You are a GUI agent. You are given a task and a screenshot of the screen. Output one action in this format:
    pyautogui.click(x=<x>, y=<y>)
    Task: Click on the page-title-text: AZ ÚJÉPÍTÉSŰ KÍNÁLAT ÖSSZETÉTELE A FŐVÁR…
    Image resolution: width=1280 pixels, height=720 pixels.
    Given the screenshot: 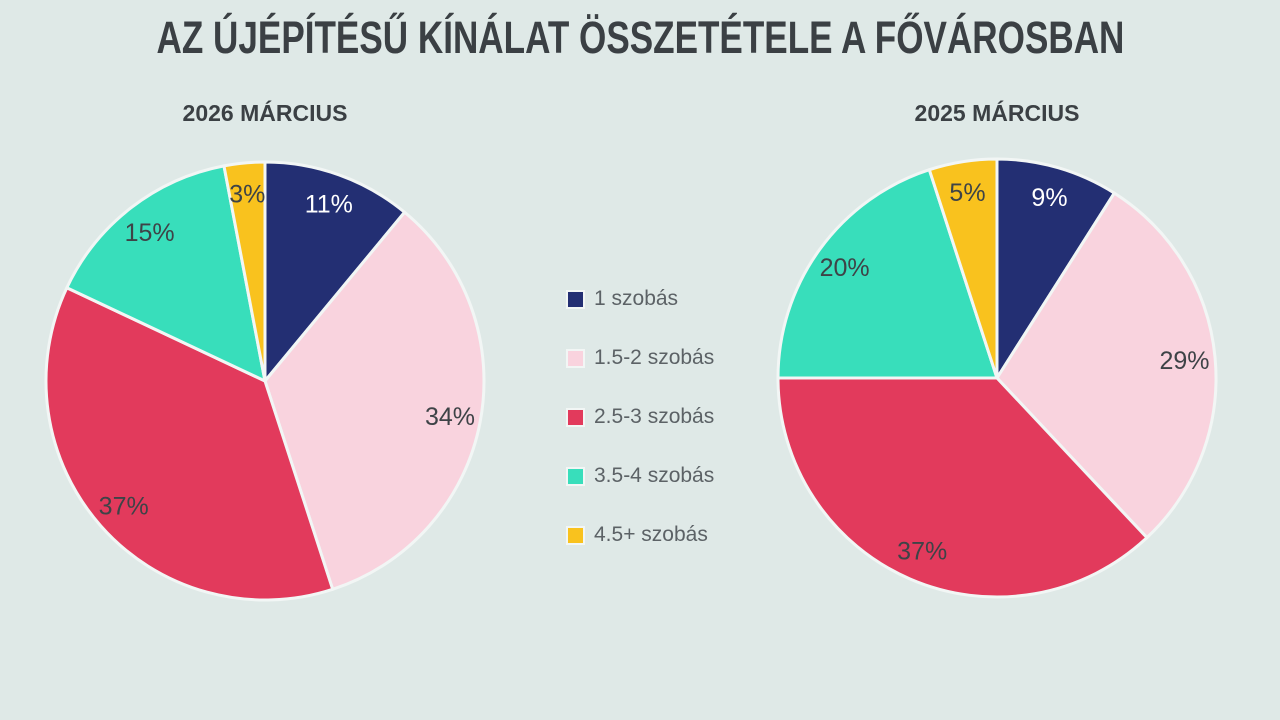 What is the action you would take?
    pyautogui.click(x=640, y=37)
    